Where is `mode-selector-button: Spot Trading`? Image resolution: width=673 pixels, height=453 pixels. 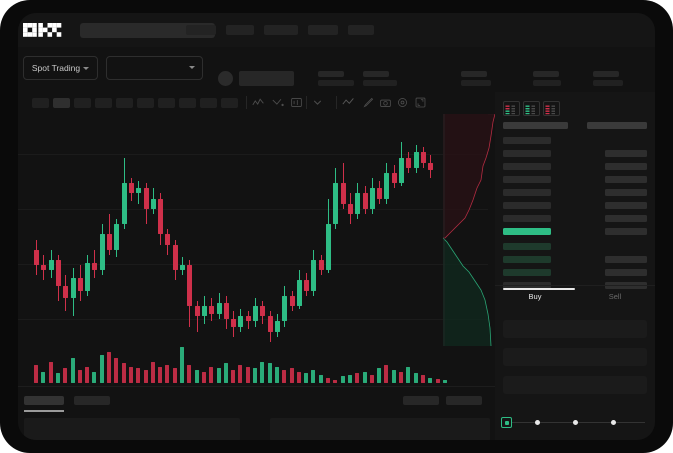 mode-selector-button: Spot Trading is located at coordinates (60, 68).